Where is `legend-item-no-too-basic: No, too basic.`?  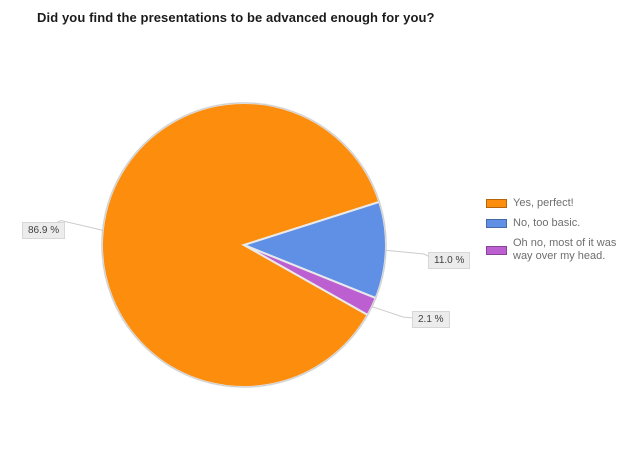
legend-item-no-too-basic: No, too basic. is located at coordinates (553, 223).